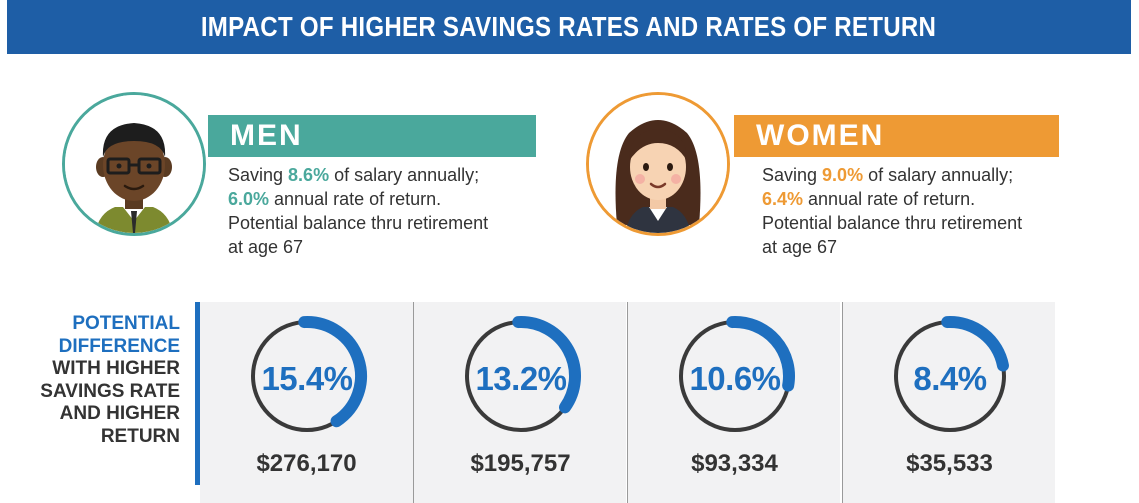 The image size is (1139, 503). I want to click on amount-value: $195,757, so click(520, 463).